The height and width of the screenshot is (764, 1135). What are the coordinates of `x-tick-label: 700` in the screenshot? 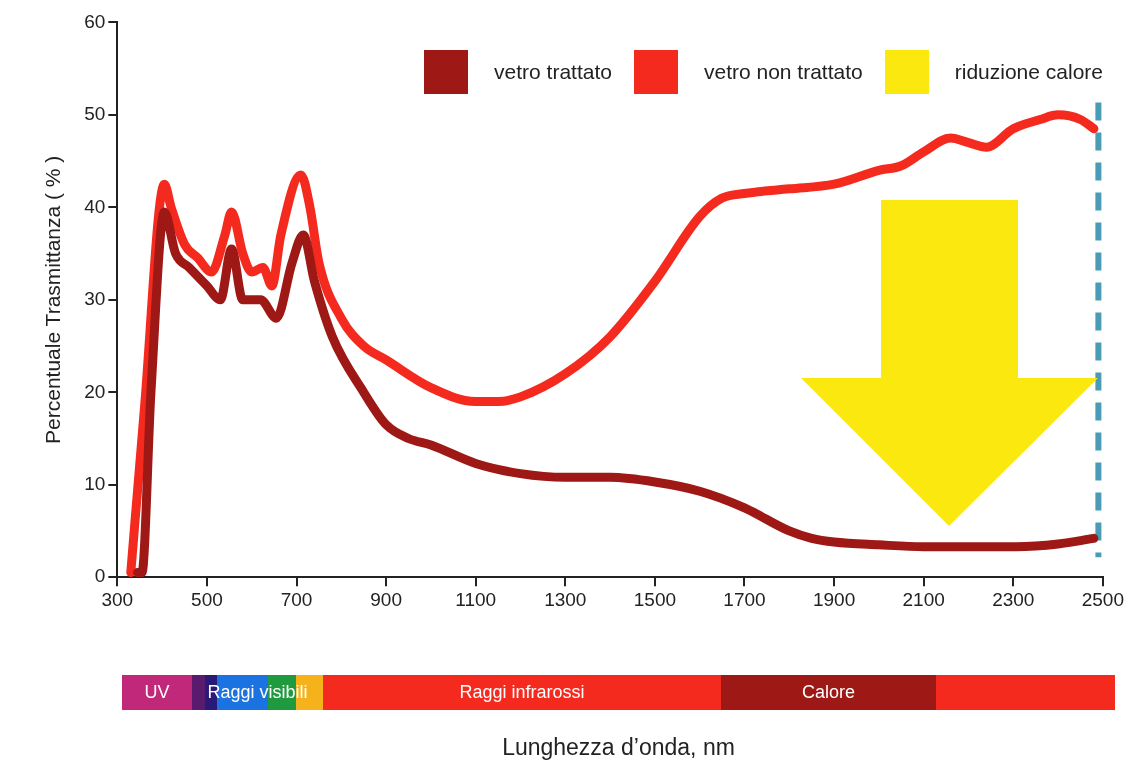 It's located at (296, 599).